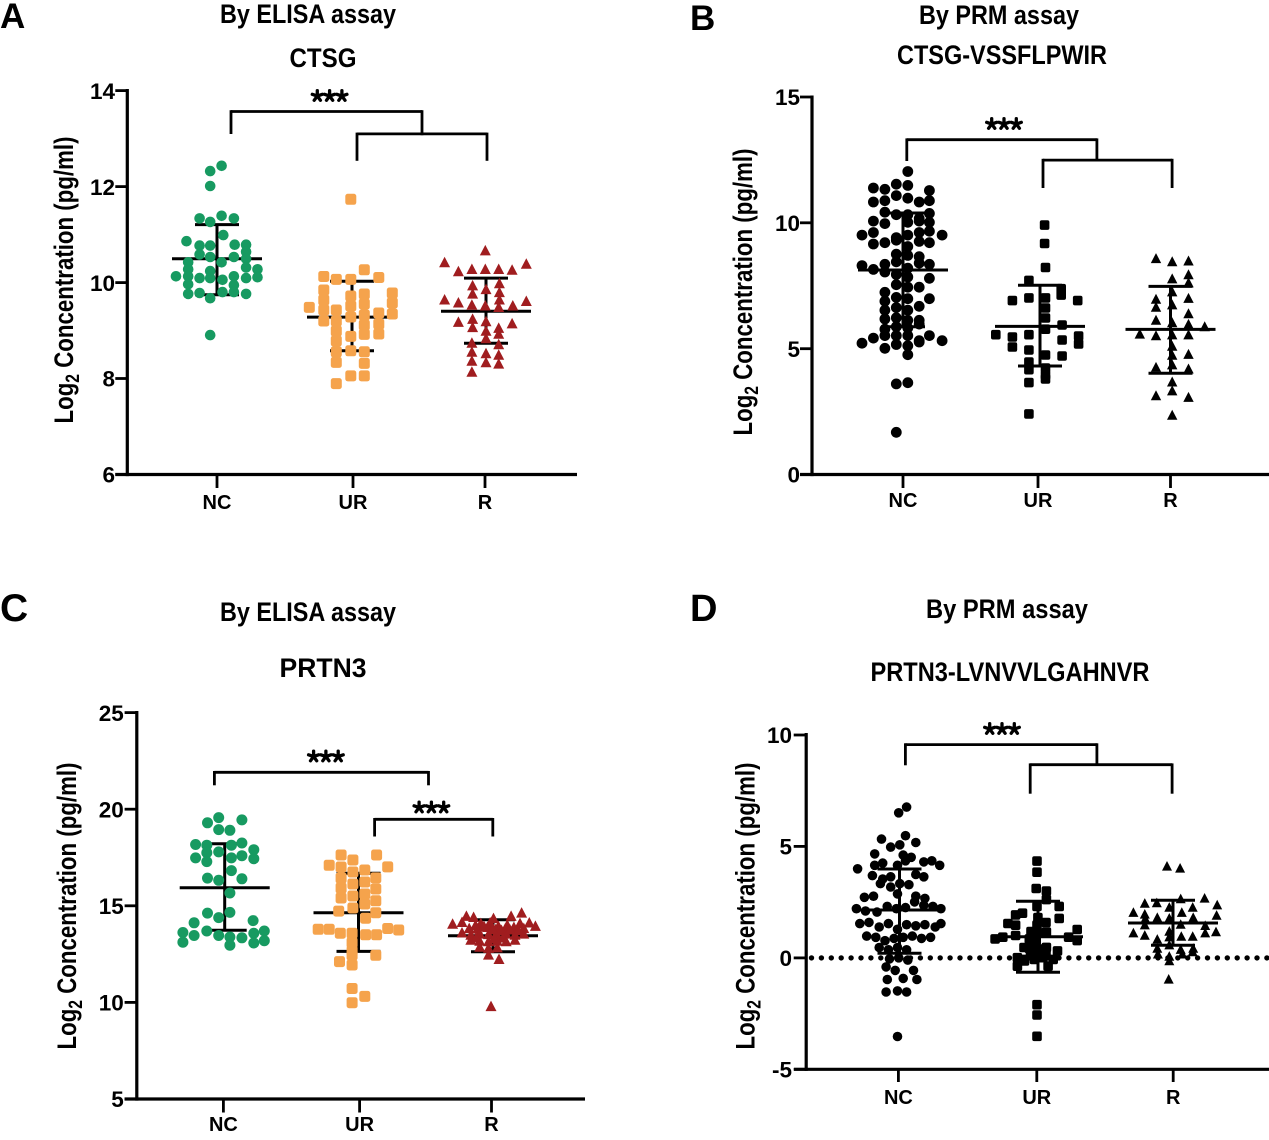 This screenshot has height=1140, width=1269. What do you see at coordinates (12, 18) in the screenshot?
I see `svg-text: A` at bounding box center [12, 18].